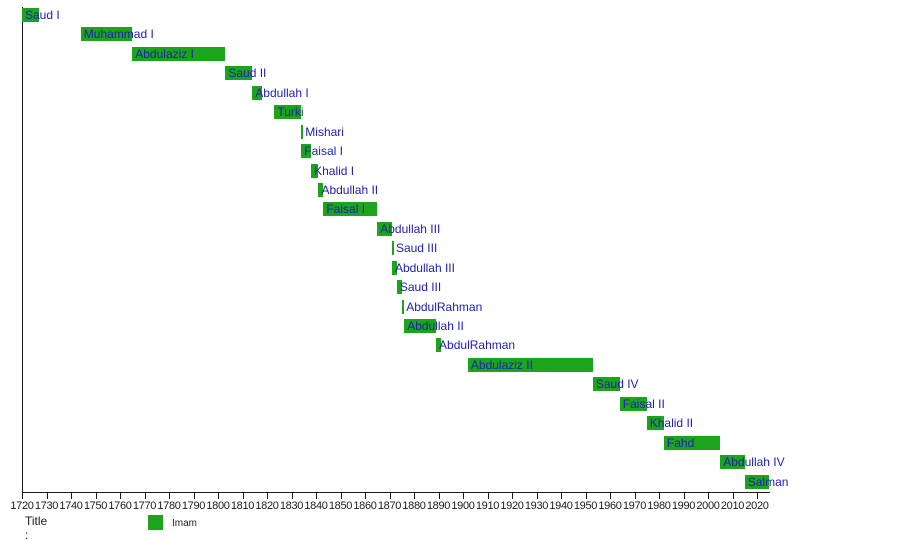 The image size is (900, 540). I want to click on axis-tick-label: 1810, so click(242, 506).